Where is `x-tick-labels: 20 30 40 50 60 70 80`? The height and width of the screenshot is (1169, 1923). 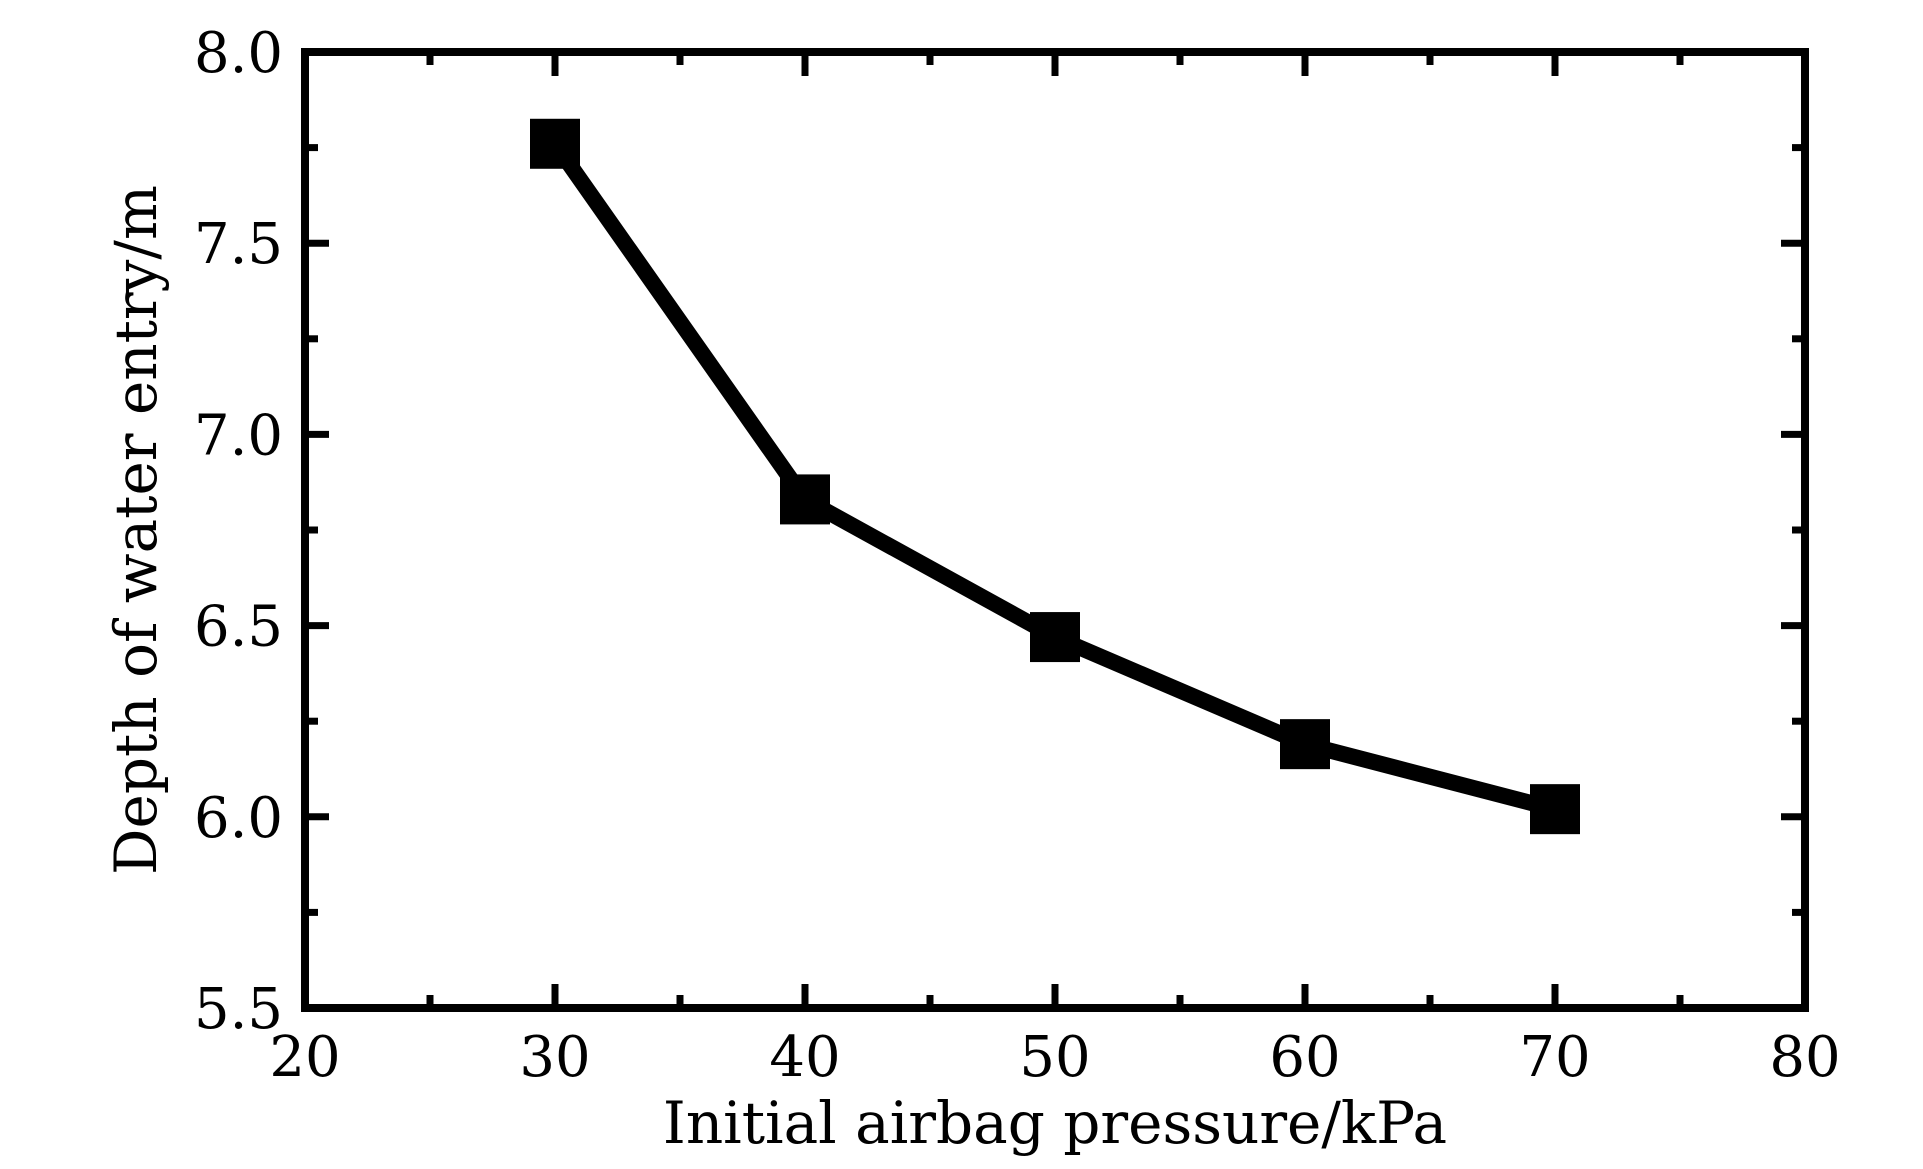
x-tick-labels: 20 30 40 50 60 70 80 is located at coordinates (1054, 1057).